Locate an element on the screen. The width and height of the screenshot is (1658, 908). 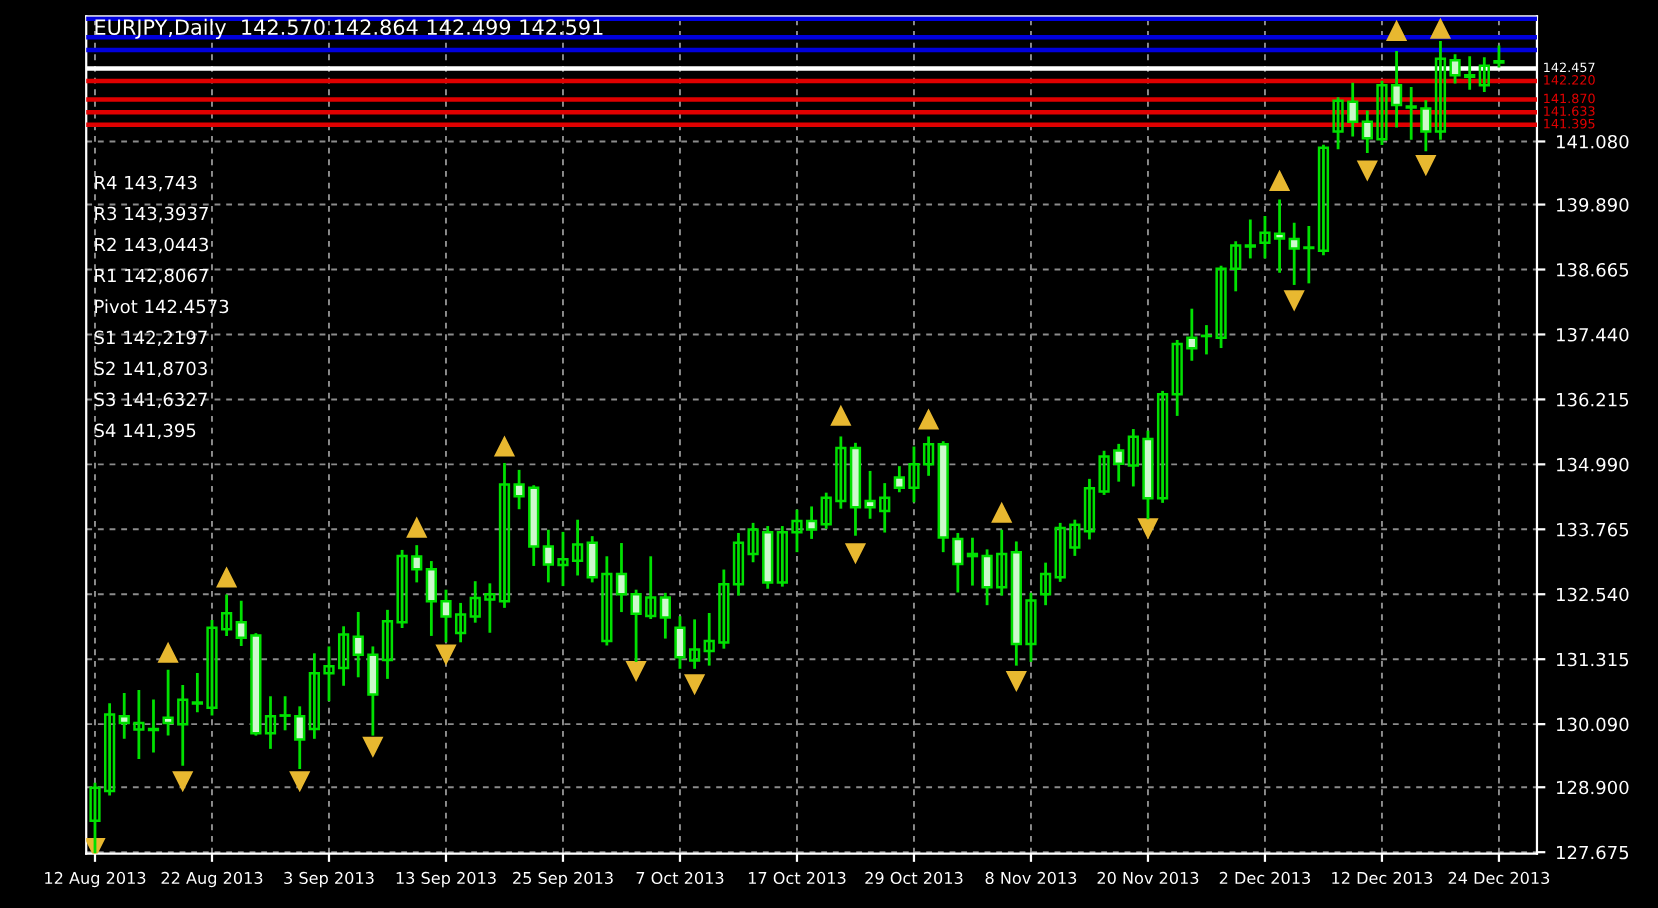
y-tick-label: 127.675 is located at coordinates (1593, 852).